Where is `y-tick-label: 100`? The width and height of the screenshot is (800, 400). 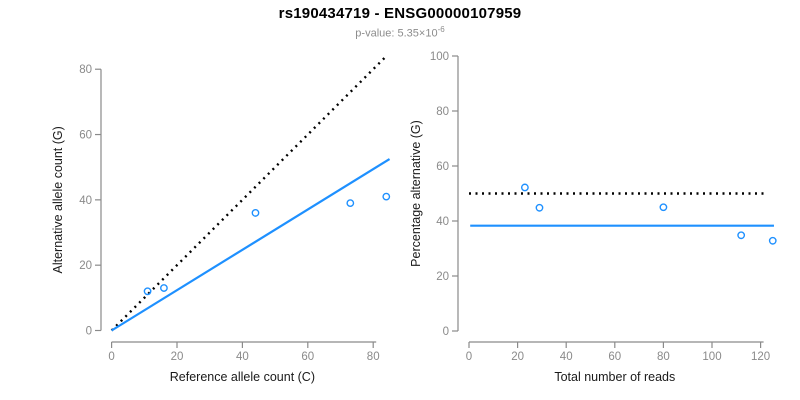
y-tick-label: 100 is located at coordinates (439, 57).